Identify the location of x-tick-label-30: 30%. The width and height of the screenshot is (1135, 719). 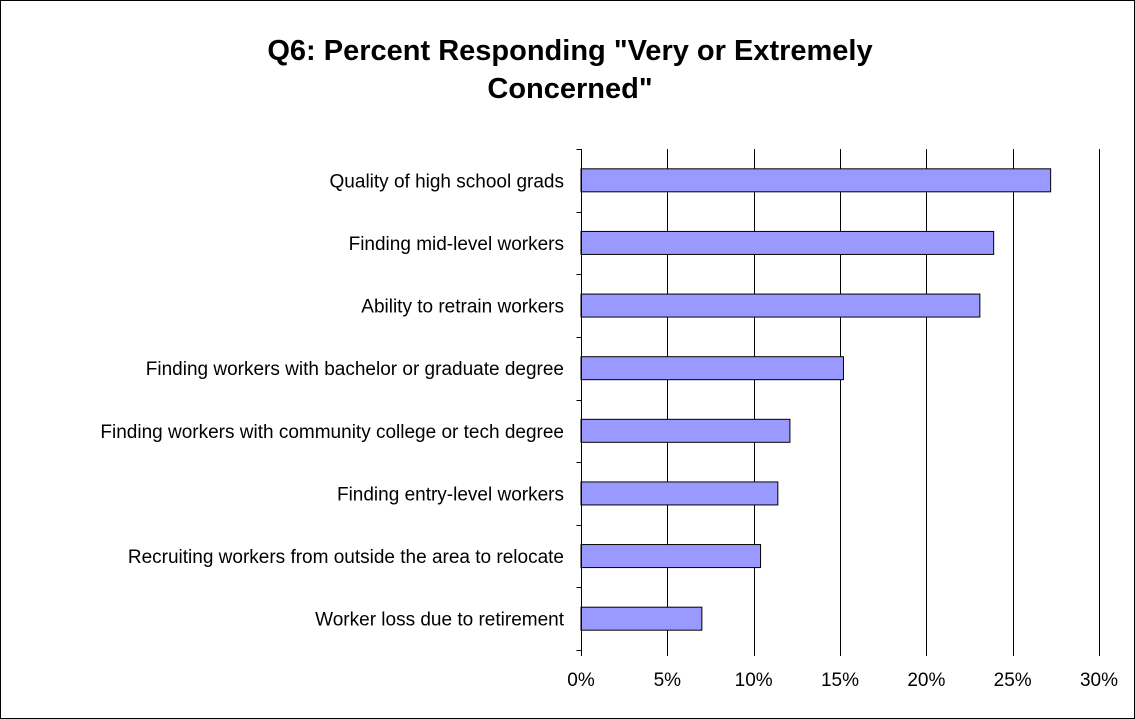
(1099, 680).